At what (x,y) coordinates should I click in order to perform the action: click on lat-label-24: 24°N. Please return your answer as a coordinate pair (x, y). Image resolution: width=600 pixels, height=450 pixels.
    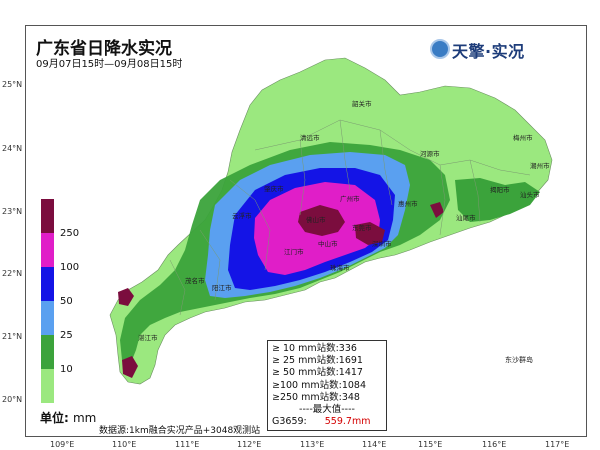
    Looking at the image, I should click on (12, 148).